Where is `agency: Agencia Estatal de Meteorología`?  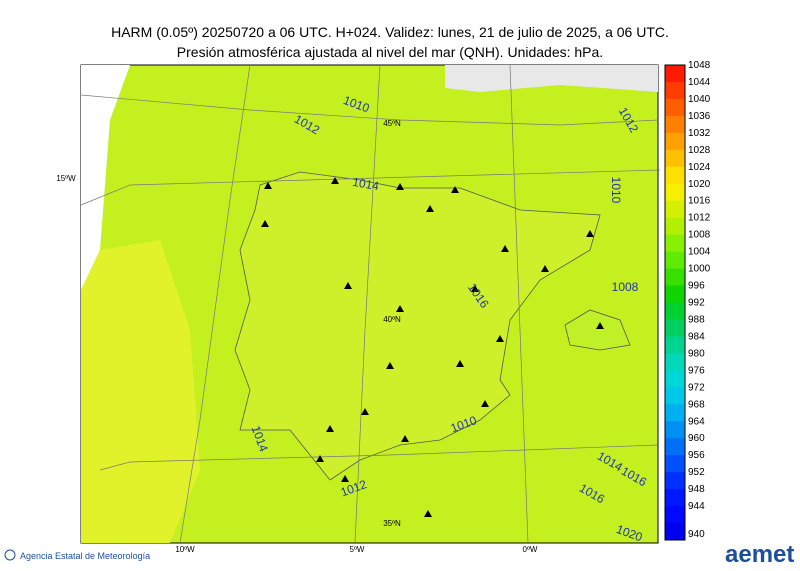
agency: Agencia Estatal de Meteorología is located at coordinates (85, 556).